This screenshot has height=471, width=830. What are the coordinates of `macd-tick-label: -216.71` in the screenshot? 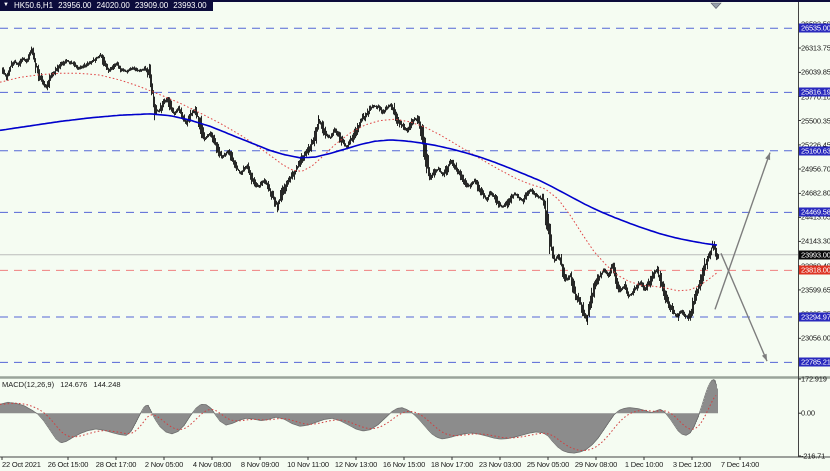 It's located at (813, 456).